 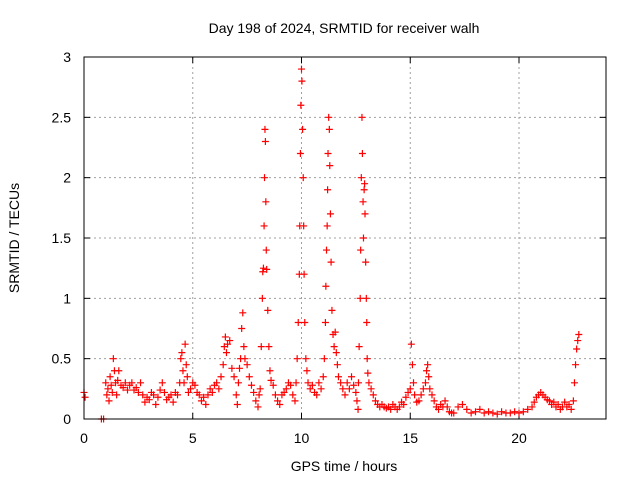 What do you see at coordinates (344, 466) in the screenshot?
I see `x-axis-label: GPS time / hours` at bounding box center [344, 466].